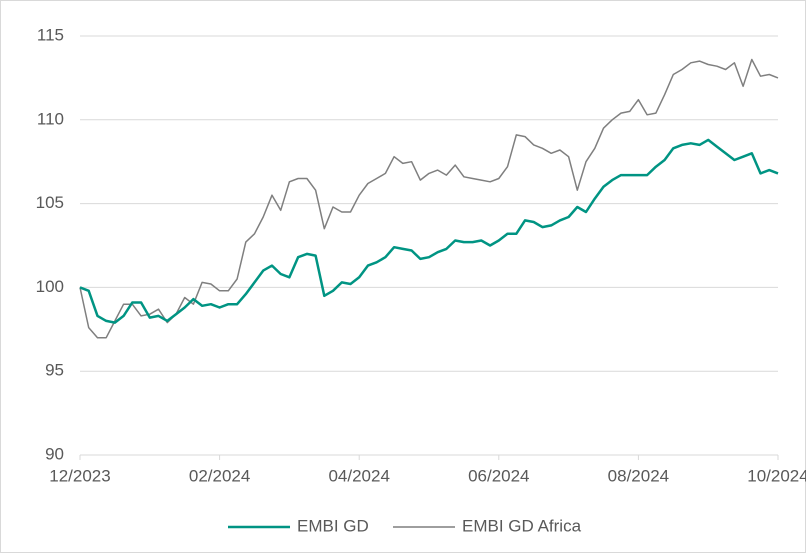  Describe the element at coordinates (50, 118) in the screenshot. I see `y-tick-label: 110` at that location.